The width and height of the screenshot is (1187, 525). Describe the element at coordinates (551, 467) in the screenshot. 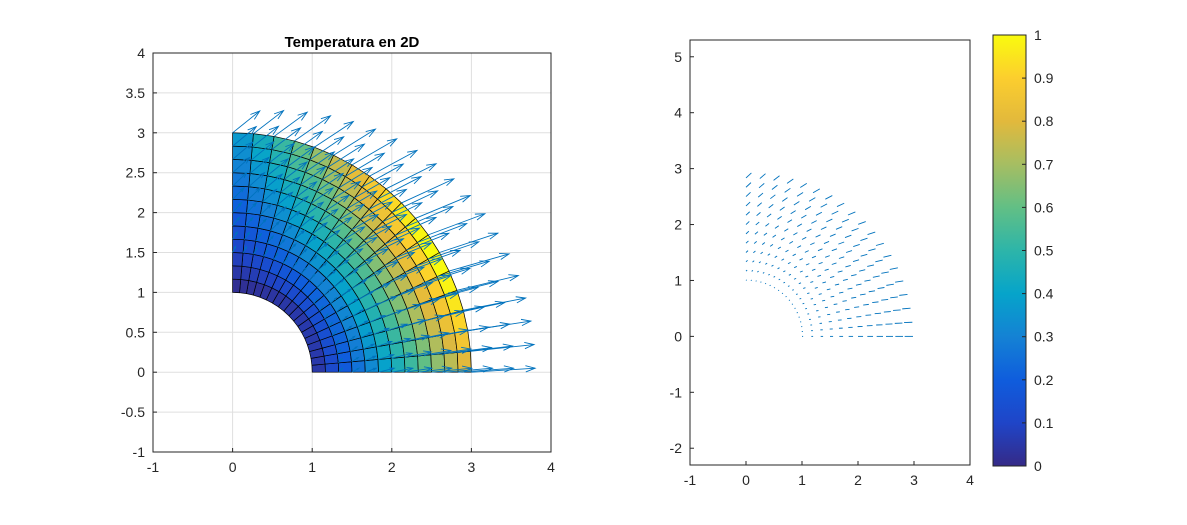

I see `x-tick-label: 4` at that location.